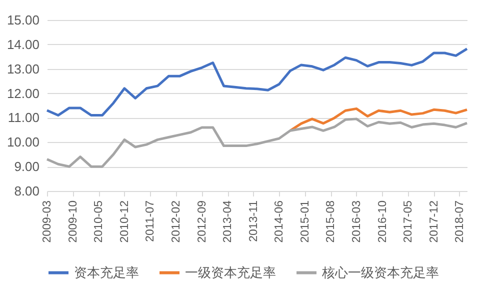 This screenshot has width=490, height=288. I want to click on y-tick-label: 9.00, so click(27, 166).